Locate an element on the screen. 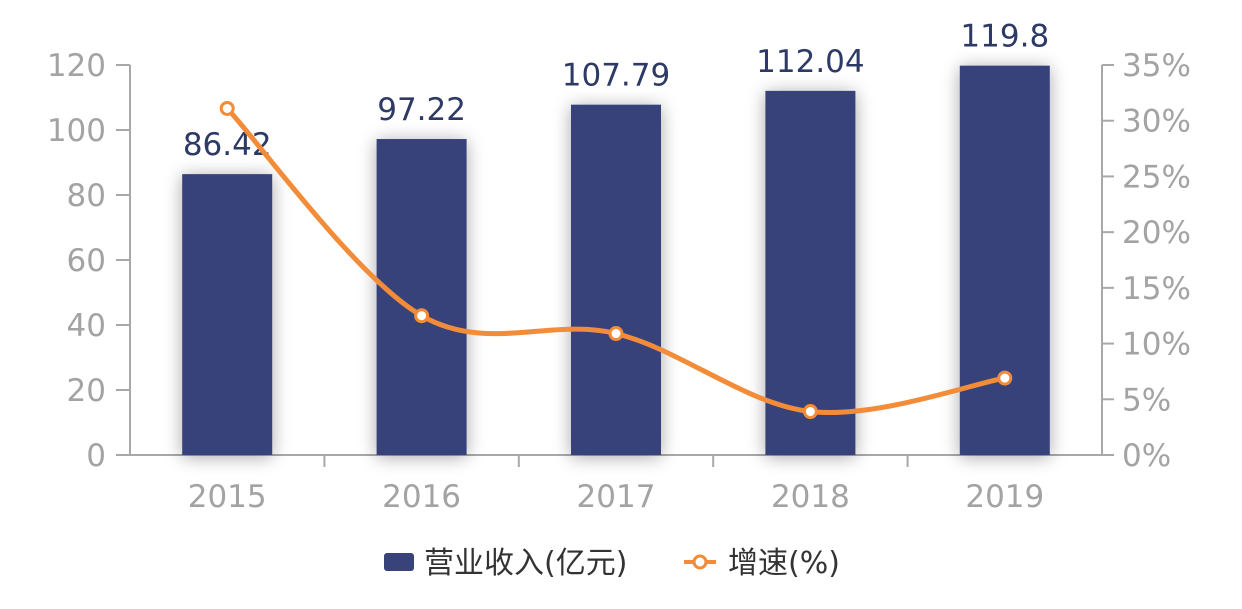  right-tick-label: 10% is located at coordinates (1156, 345).